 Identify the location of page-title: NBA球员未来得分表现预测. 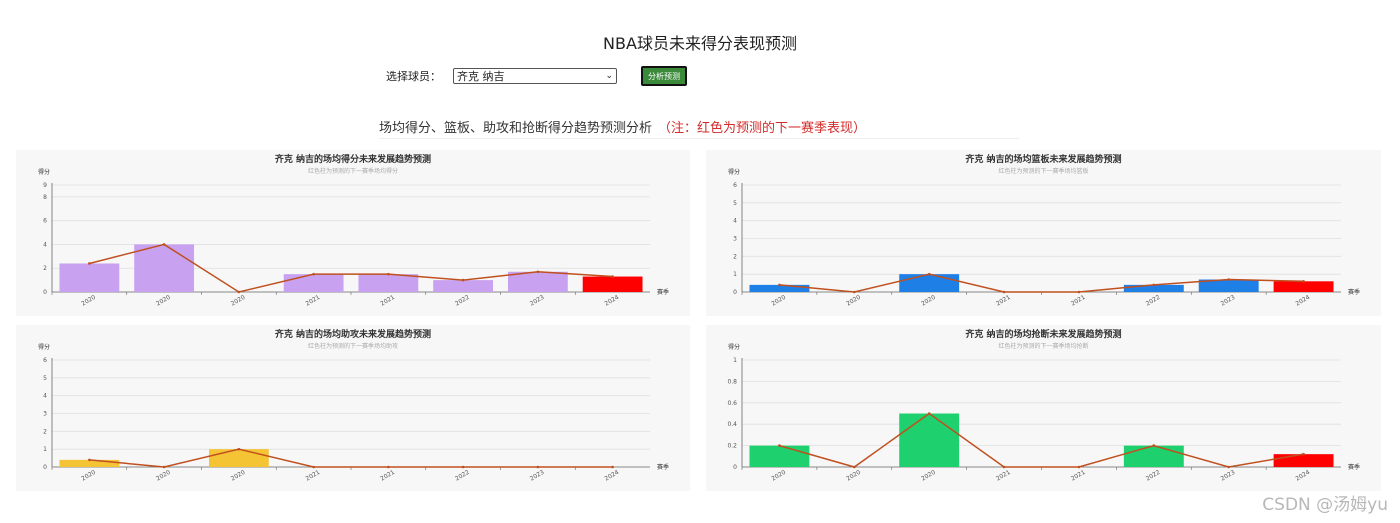
(700, 43).